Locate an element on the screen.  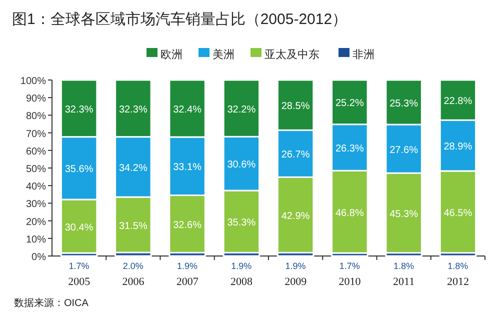
data-label: 45.3% is located at coordinates (404, 214).